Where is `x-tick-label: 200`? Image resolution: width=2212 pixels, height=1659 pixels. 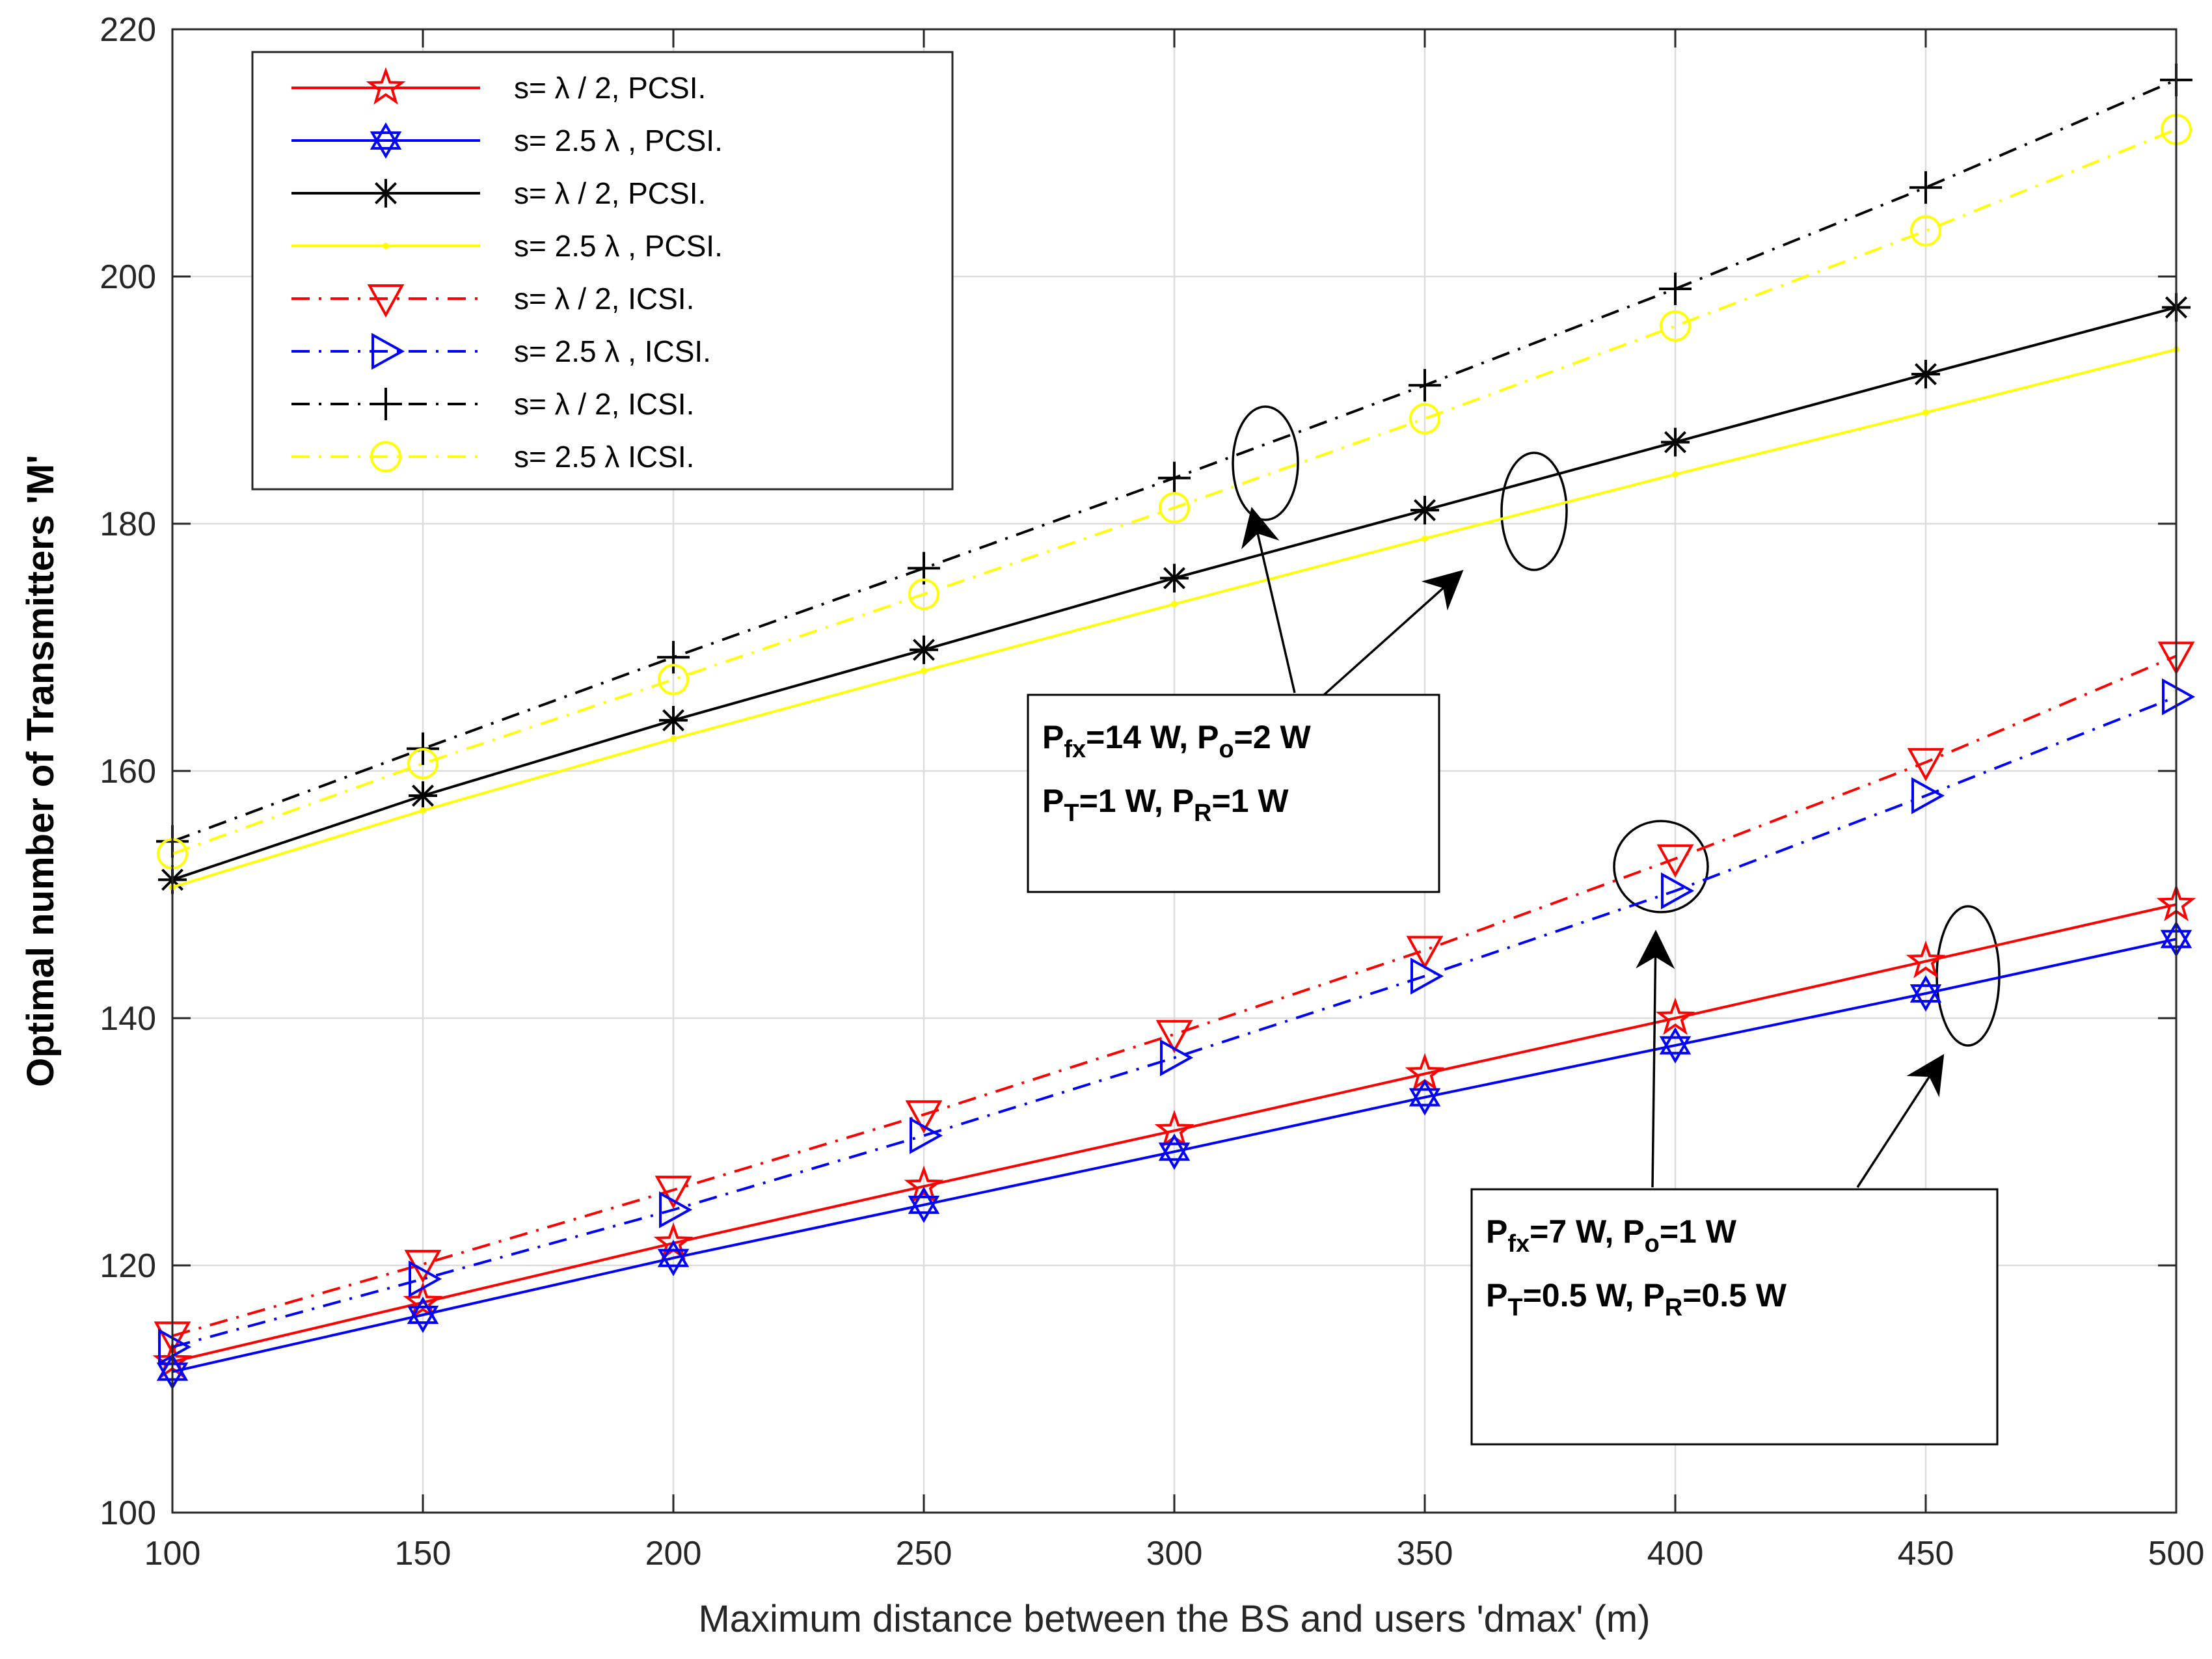 x-tick-label: 200 is located at coordinates (674, 1554).